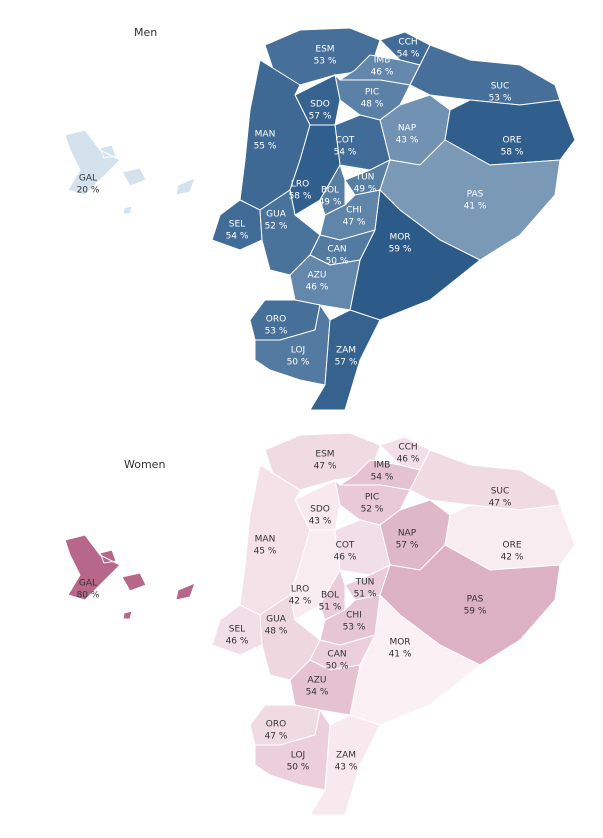  I want to click on province-code: MOR, so click(399, 643).